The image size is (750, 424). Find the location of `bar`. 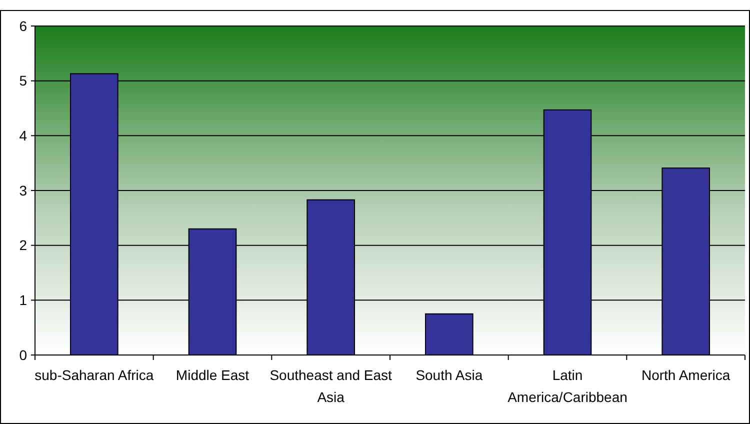

bar is located at coordinates (449, 334).